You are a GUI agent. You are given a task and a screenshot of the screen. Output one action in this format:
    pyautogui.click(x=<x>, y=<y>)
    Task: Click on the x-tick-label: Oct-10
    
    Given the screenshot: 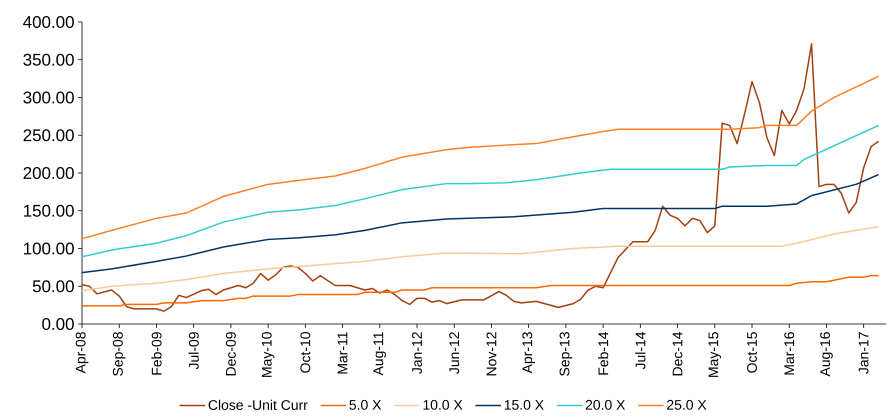 What is the action you would take?
    pyautogui.click(x=305, y=352)
    